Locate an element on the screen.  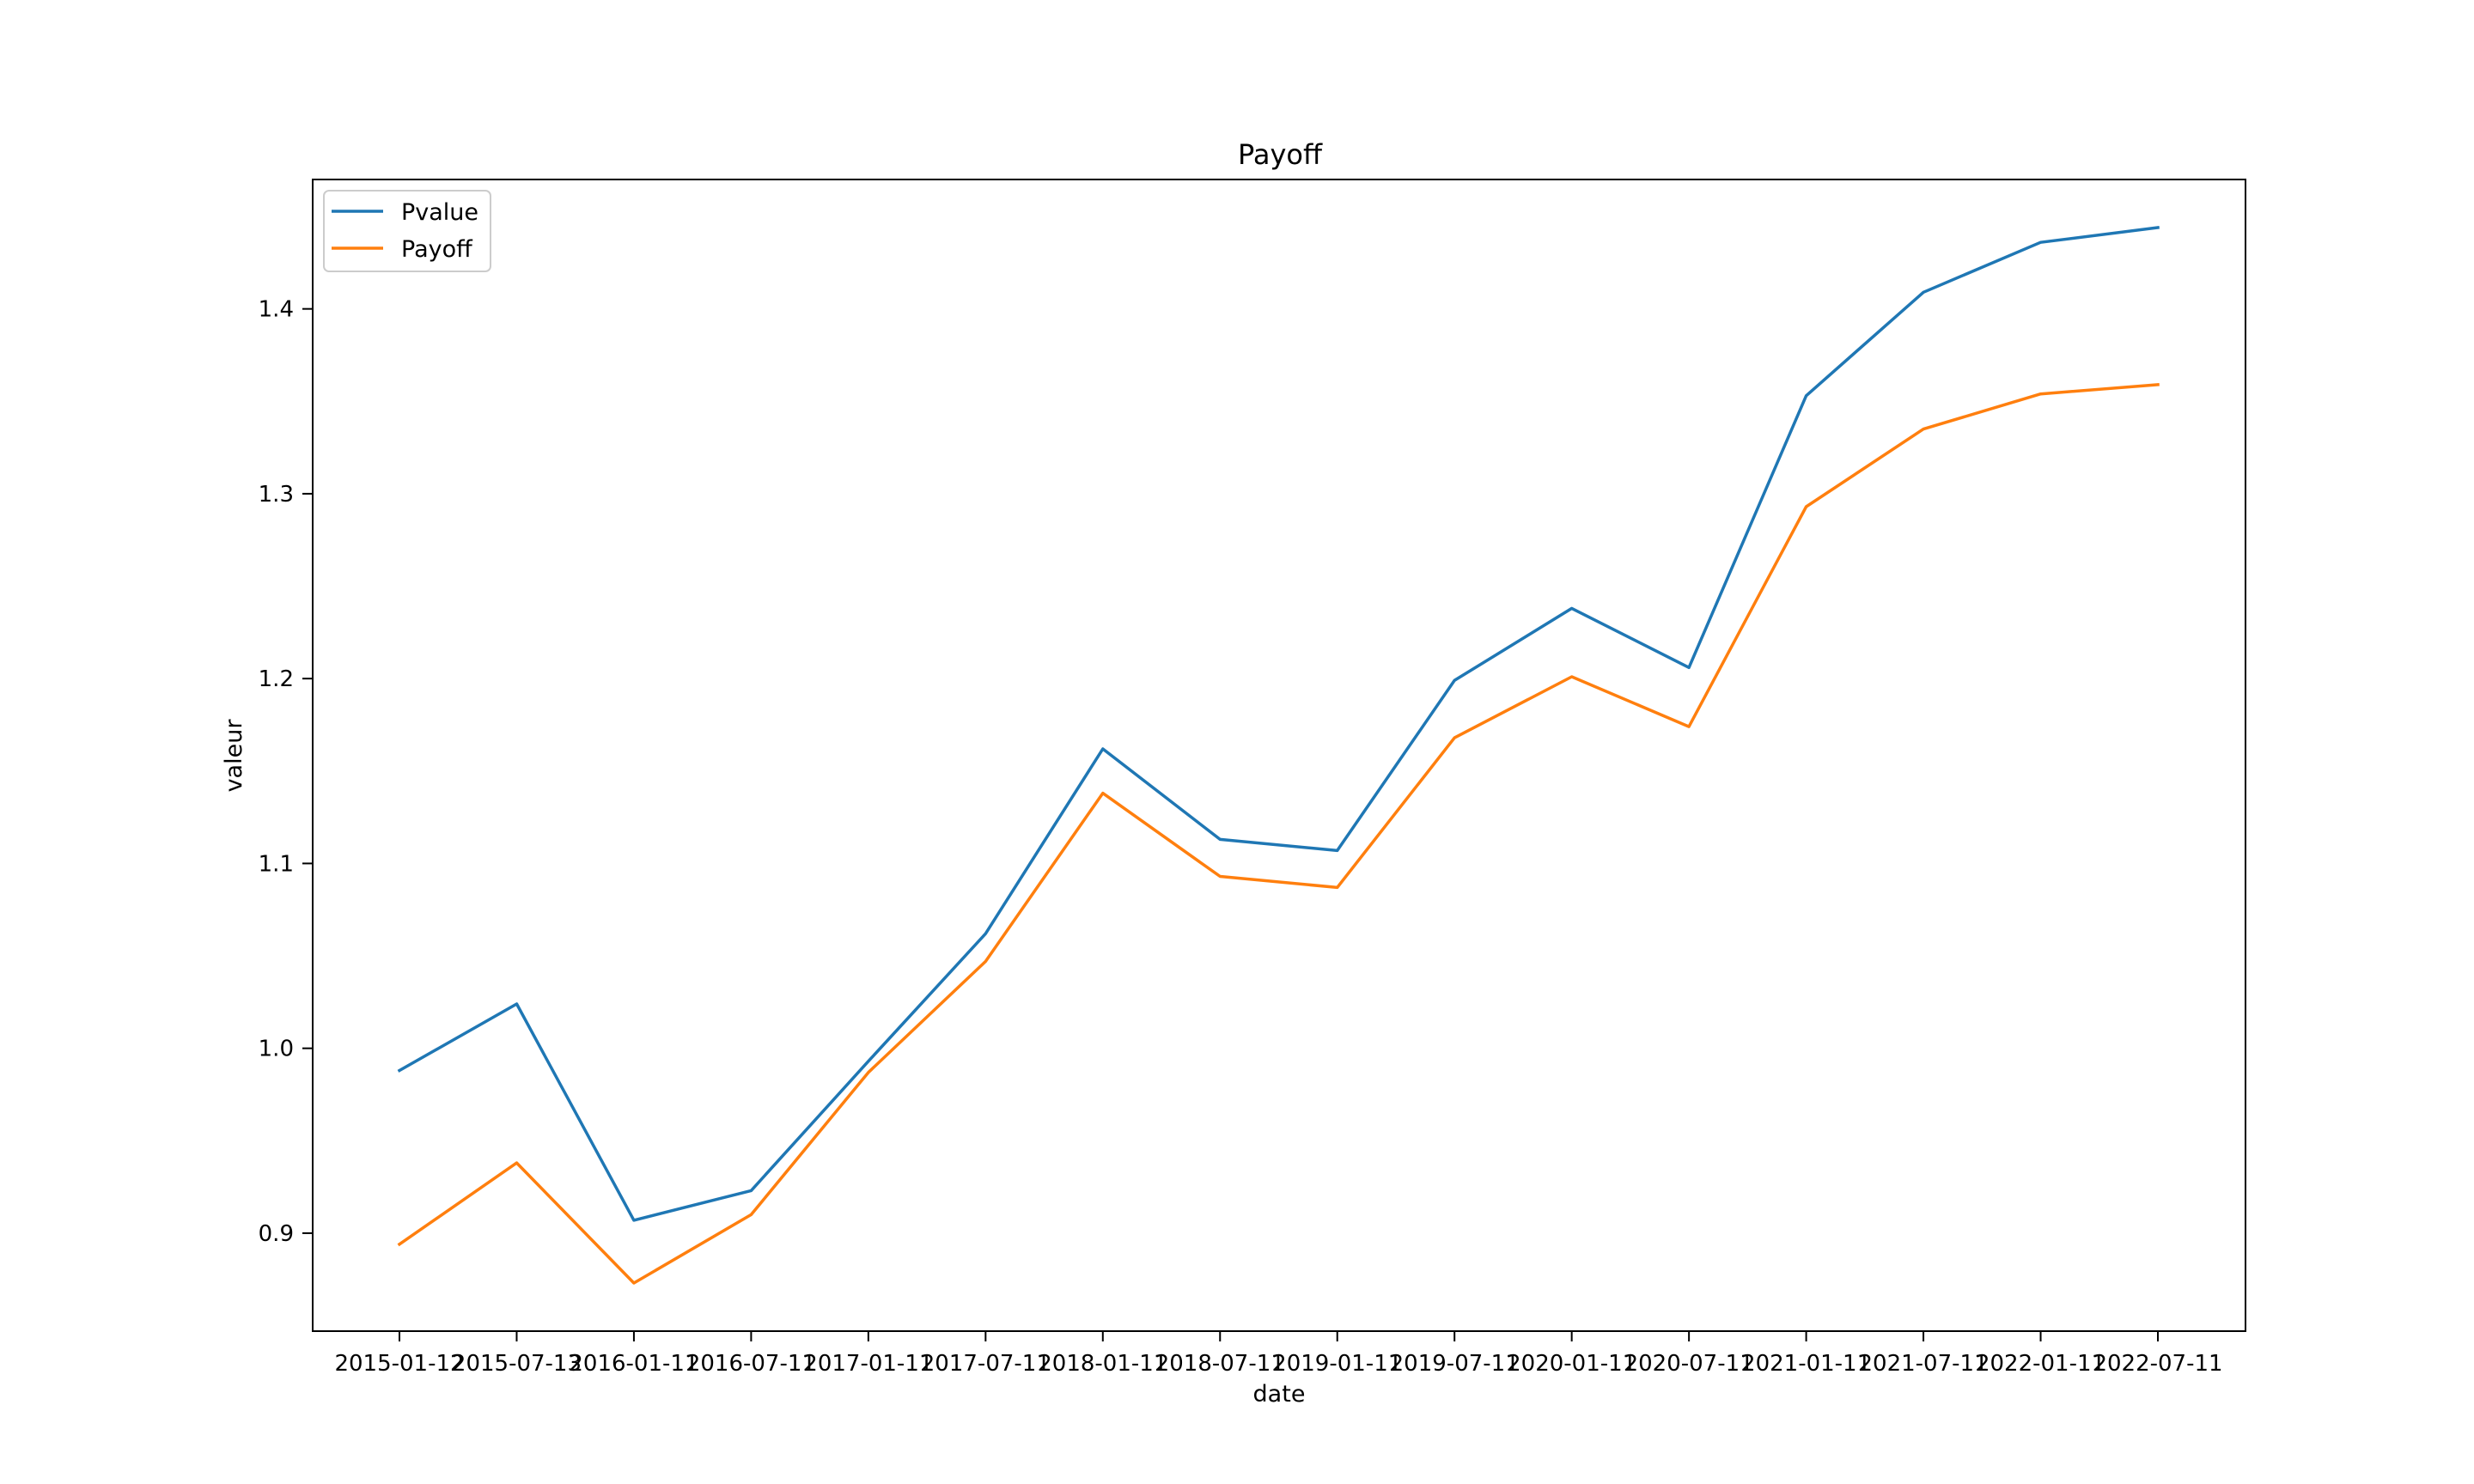
x-tick-label: 2015-07-13 is located at coordinates (517, 1364).